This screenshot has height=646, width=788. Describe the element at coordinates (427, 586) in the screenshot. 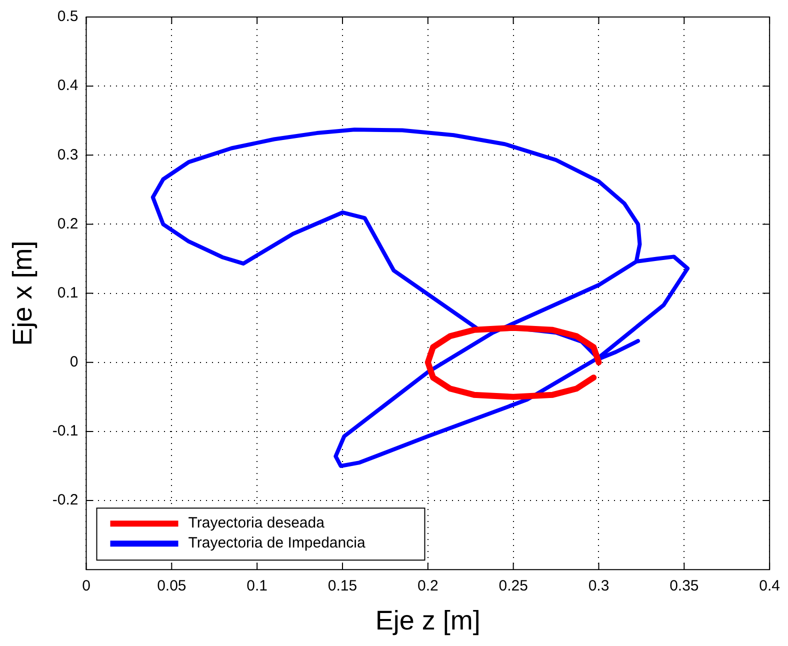

I see `x-tick-label: 0.2` at that location.